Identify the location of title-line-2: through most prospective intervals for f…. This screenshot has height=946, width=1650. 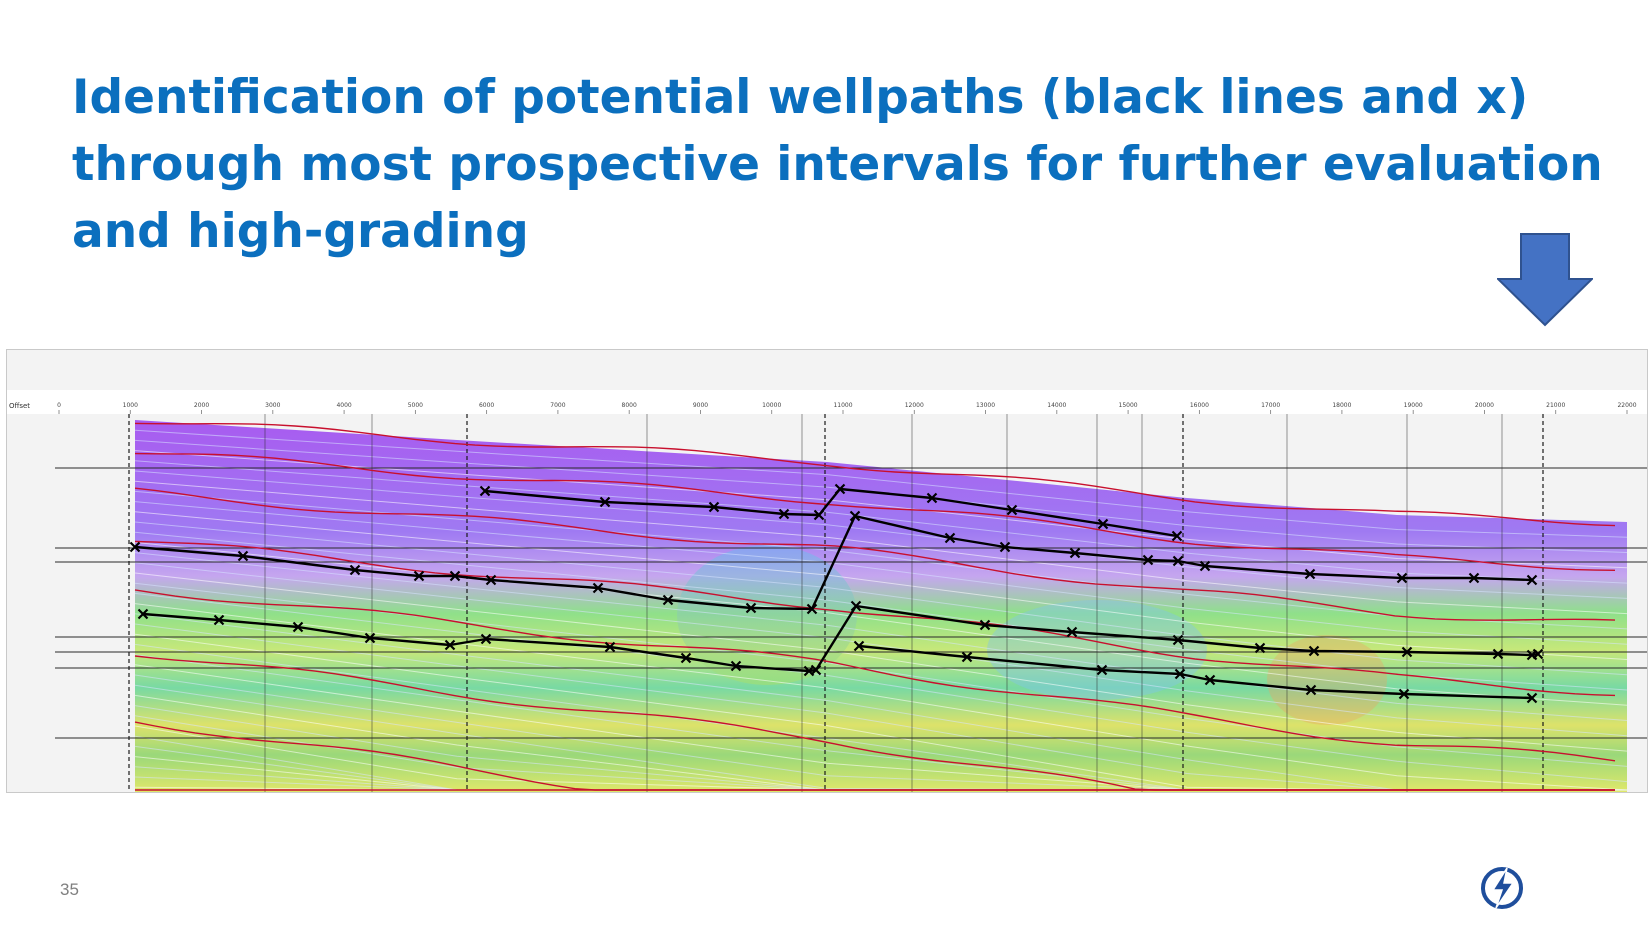
(837, 164).